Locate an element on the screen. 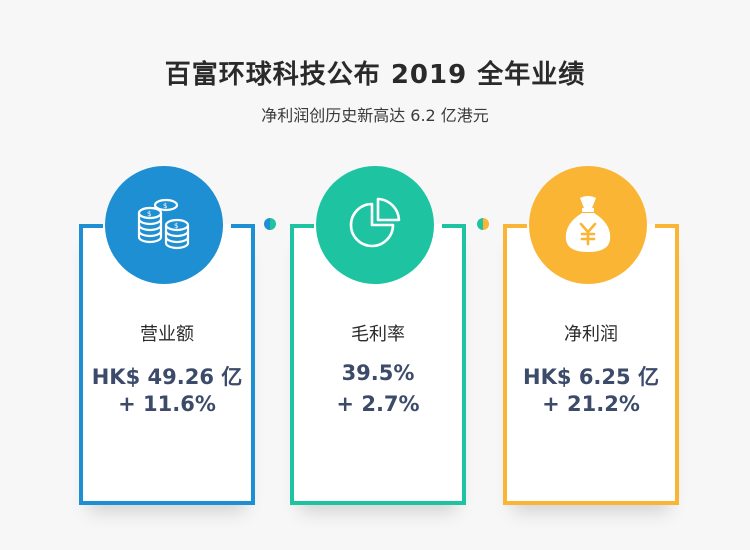 The height and width of the screenshot is (550, 750). revenue-label: 营业额 is located at coordinates (167, 334).